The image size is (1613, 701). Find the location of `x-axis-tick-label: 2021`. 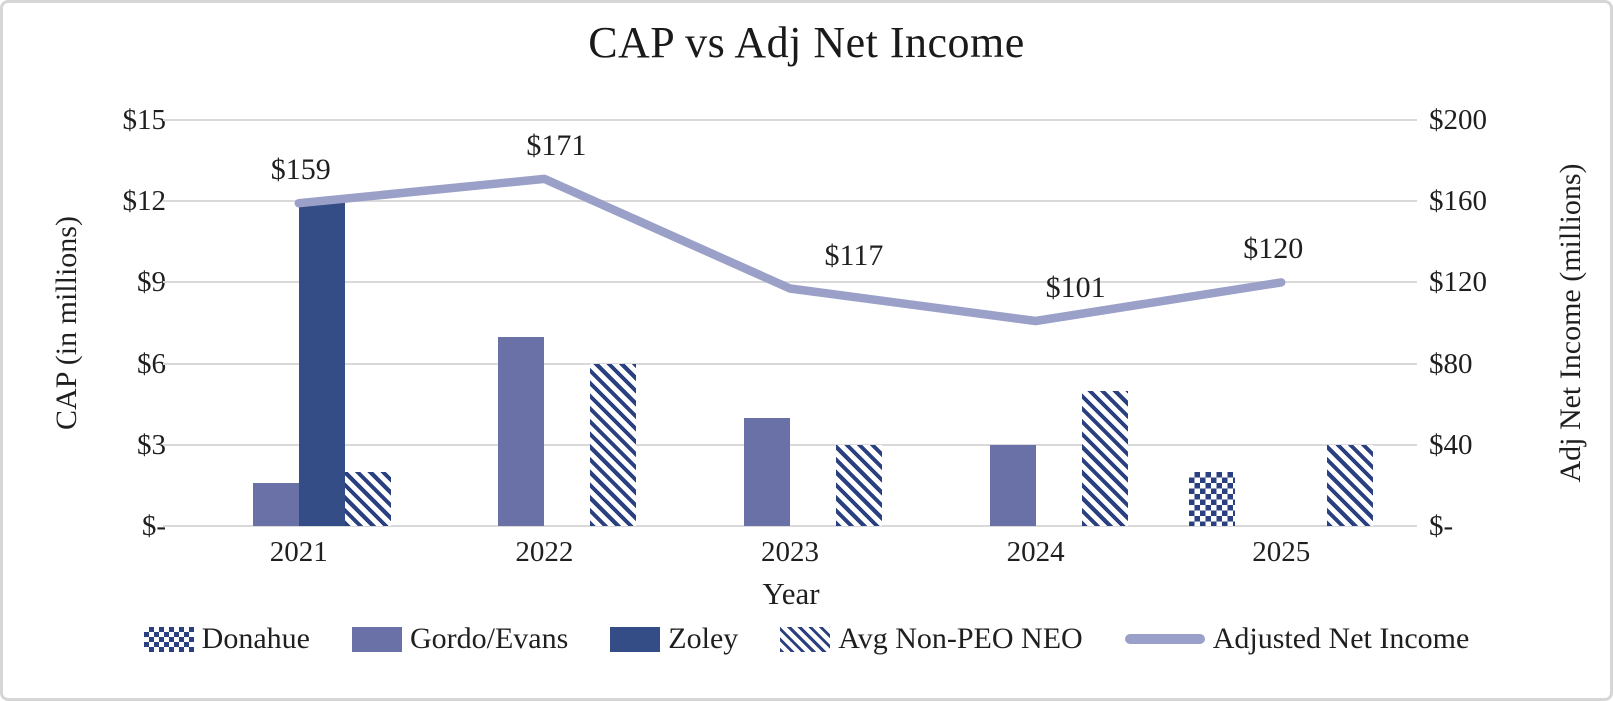

x-axis-tick-label: 2021 is located at coordinates (298, 552).